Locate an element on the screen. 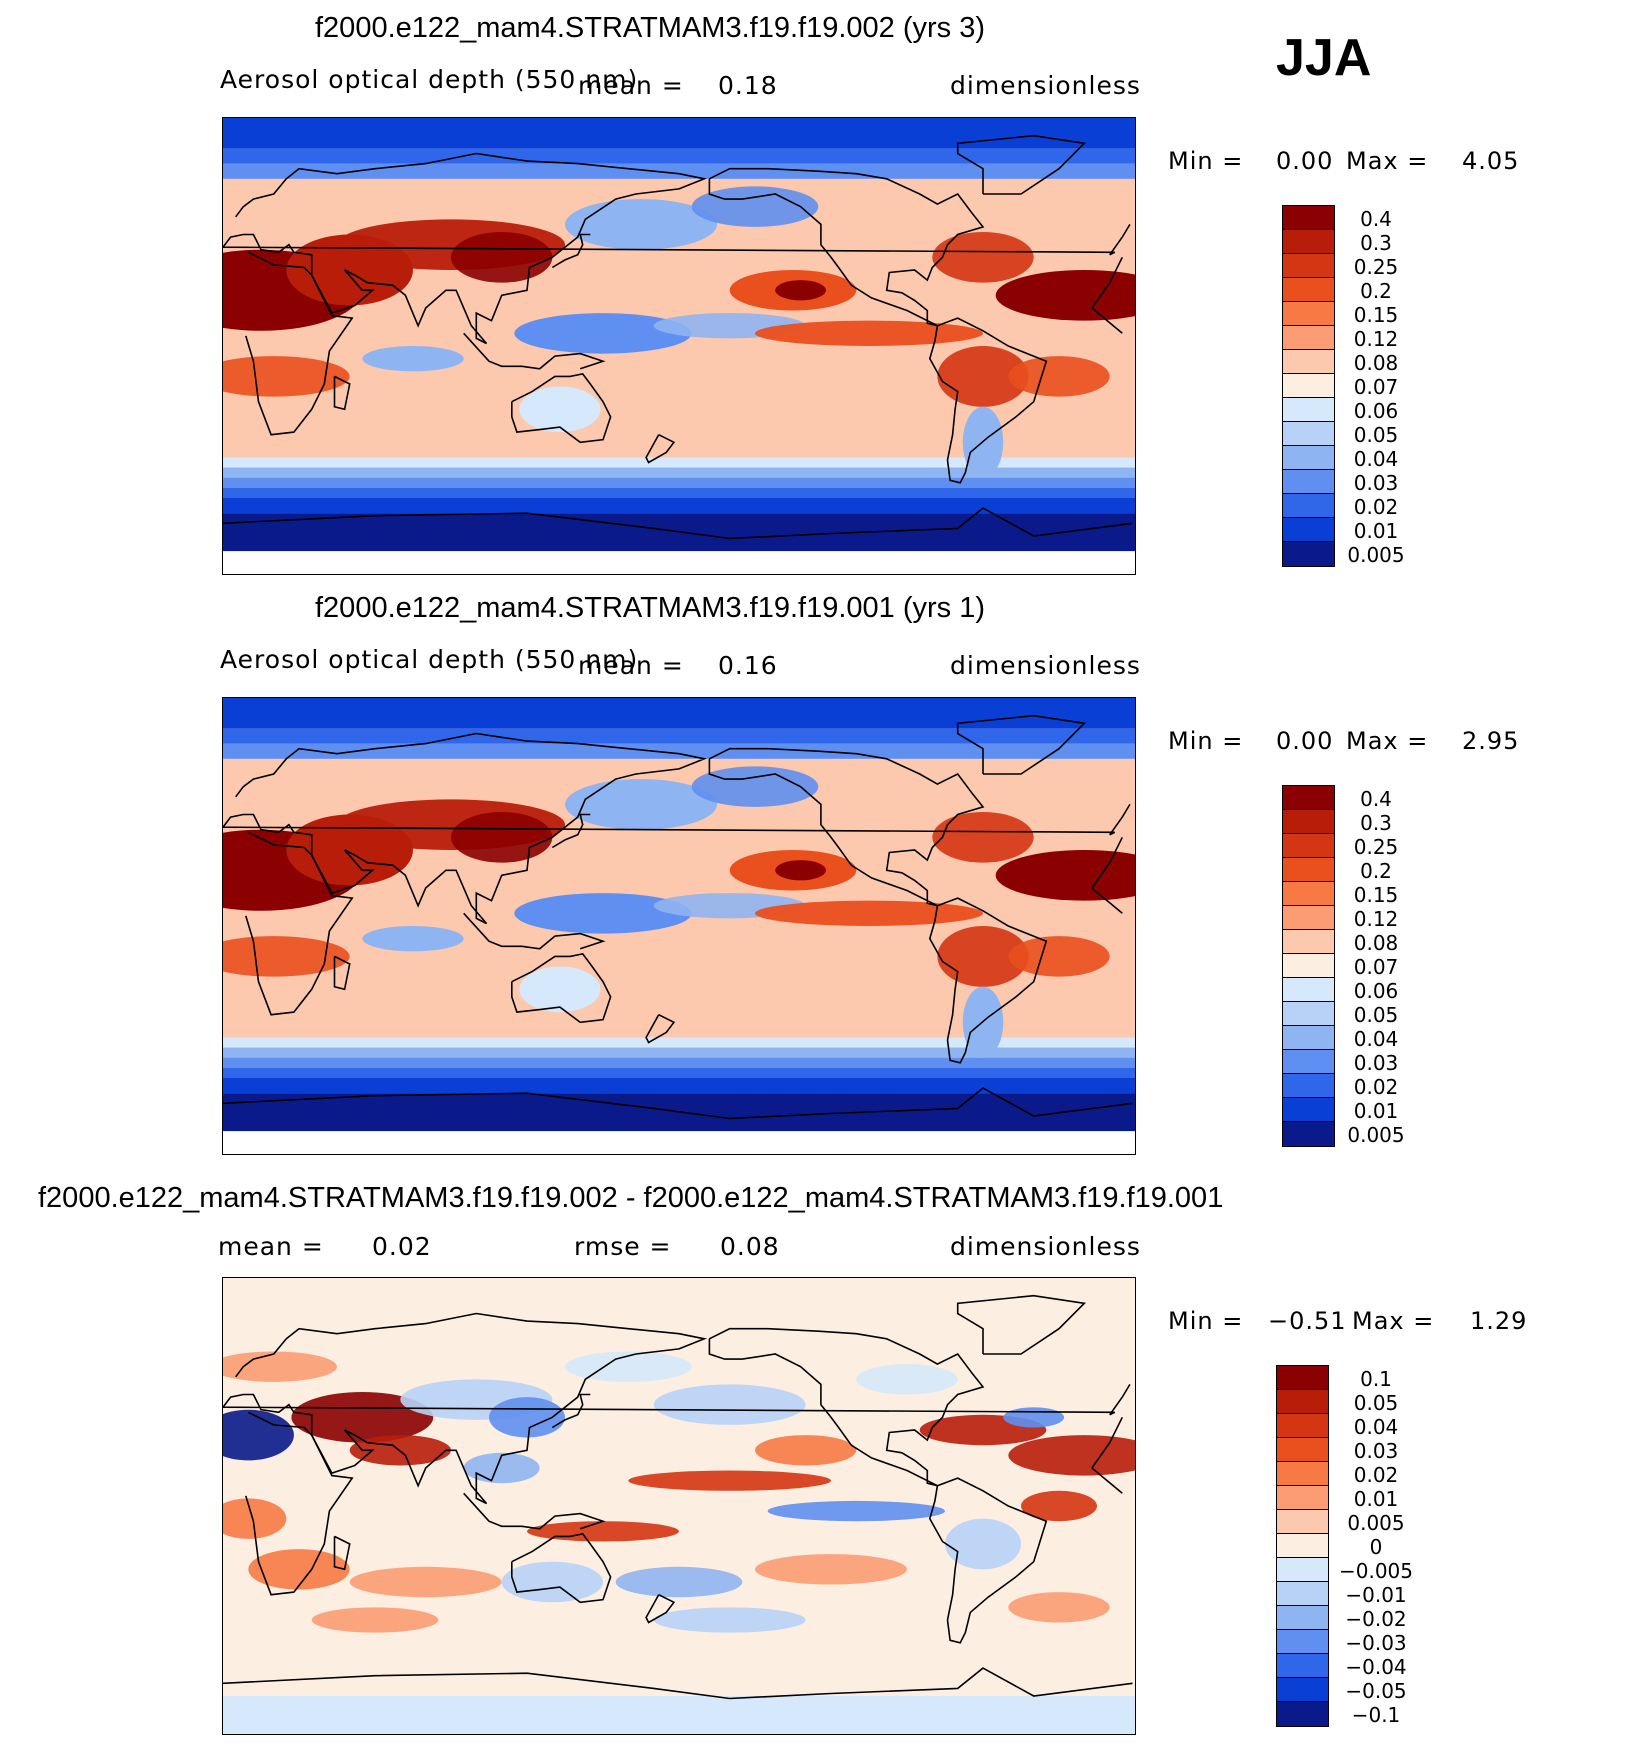 The height and width of the screenshot is (1758, 1647). panel3-rmse-label: rmse = is located at coordinates (623, 1246).